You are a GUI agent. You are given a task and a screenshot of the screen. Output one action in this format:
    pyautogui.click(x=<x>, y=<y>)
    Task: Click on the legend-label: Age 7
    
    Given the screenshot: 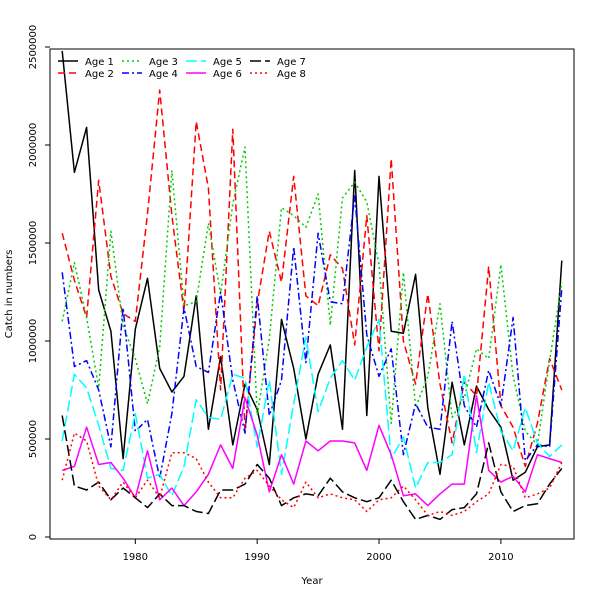 What is the action you would take?
    pyautogui.click(x=291, y=62)
    